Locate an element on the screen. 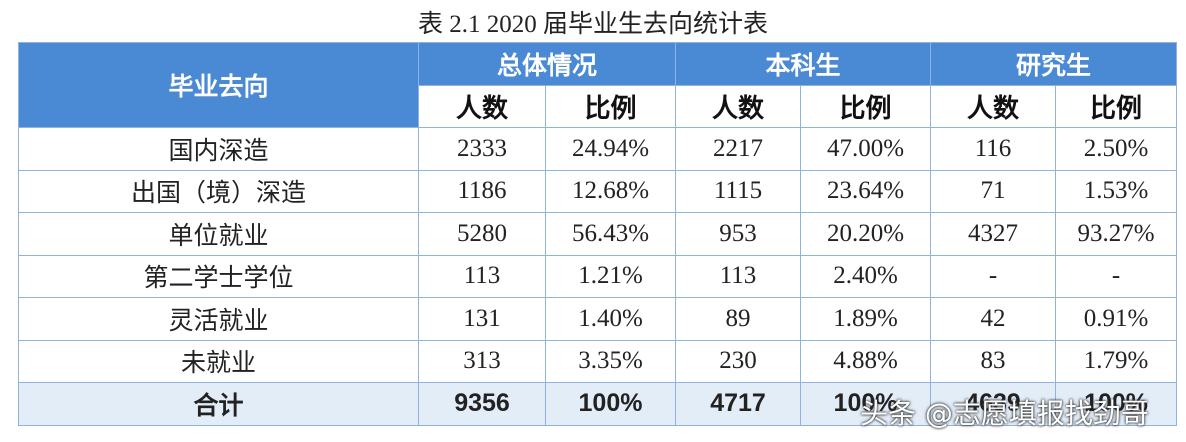 The image size is (1186, 442). table-cell: 71 is located at coordinates (993, 191).